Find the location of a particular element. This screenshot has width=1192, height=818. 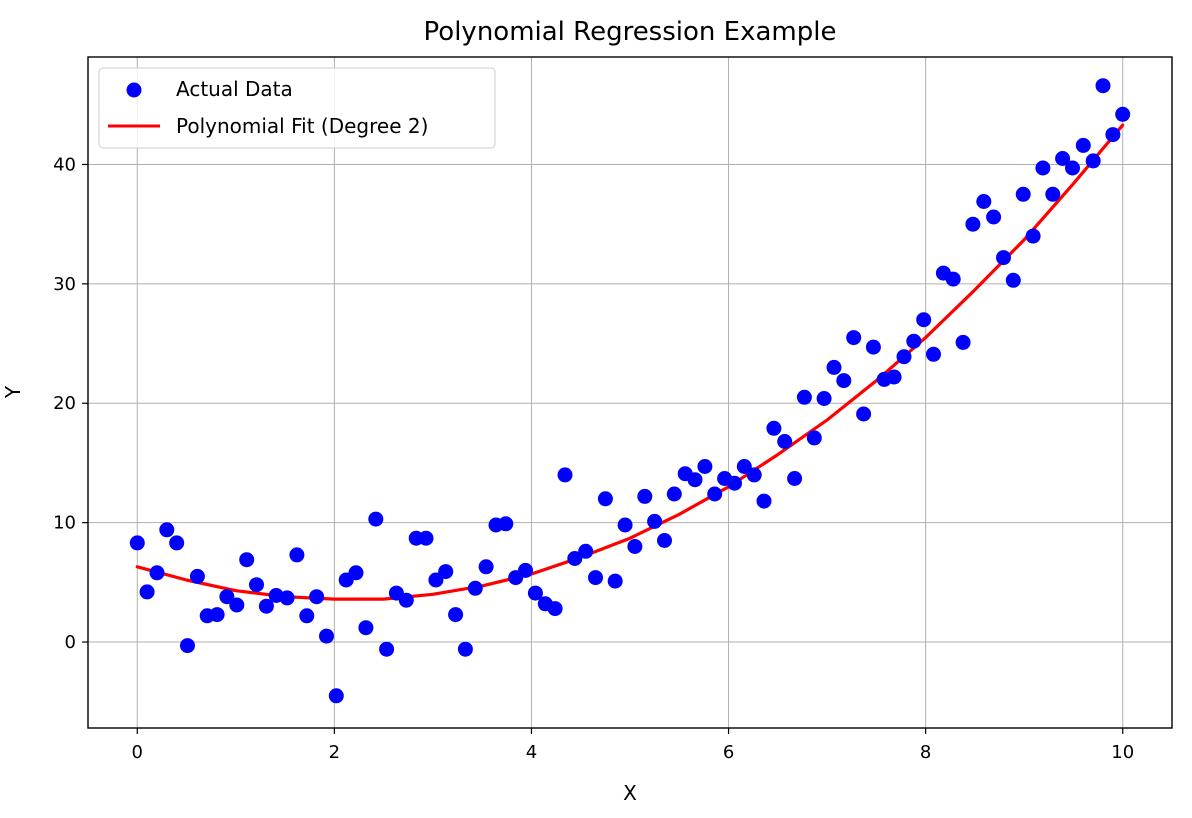

y-axis-ticks: 0 10 20 30 40 is located at coordinates (70, 403).